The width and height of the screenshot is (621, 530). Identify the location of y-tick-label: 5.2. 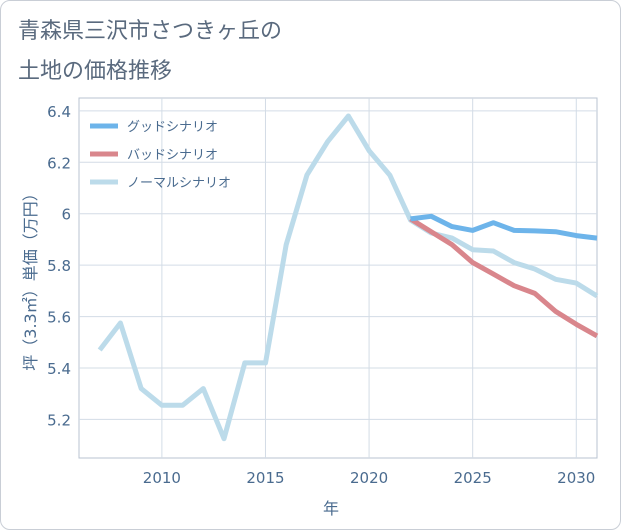
(59, 420).